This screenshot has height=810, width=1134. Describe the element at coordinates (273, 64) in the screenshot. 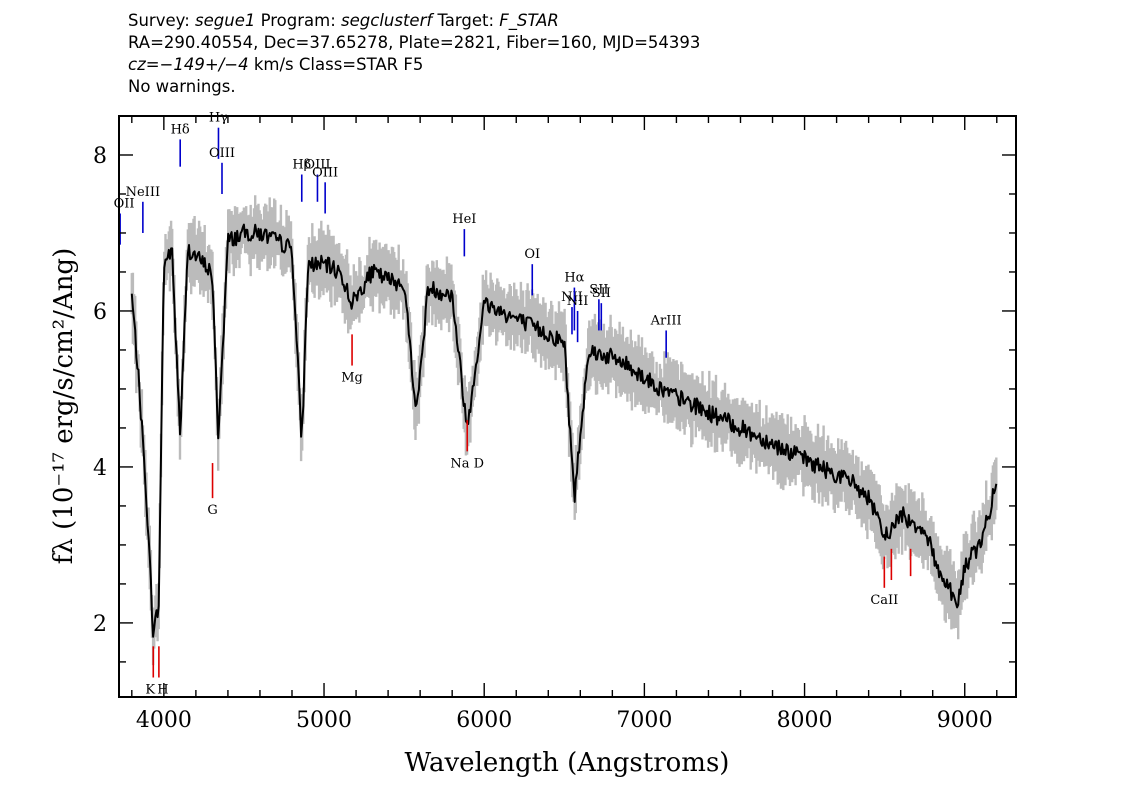

I see `cz-units: km/s` at that location.